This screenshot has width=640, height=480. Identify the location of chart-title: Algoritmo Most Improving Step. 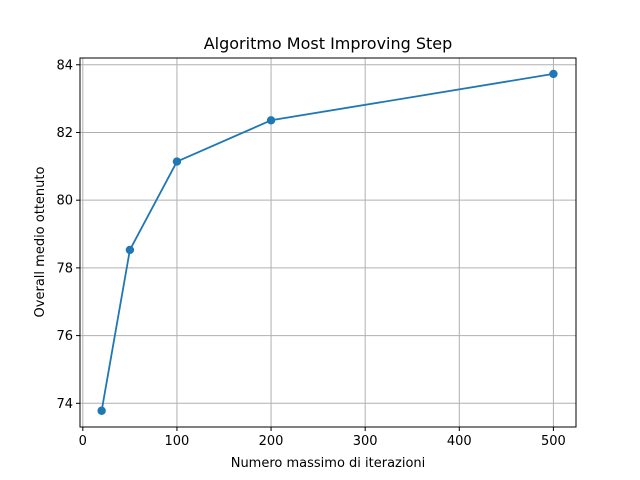
(328, 43).